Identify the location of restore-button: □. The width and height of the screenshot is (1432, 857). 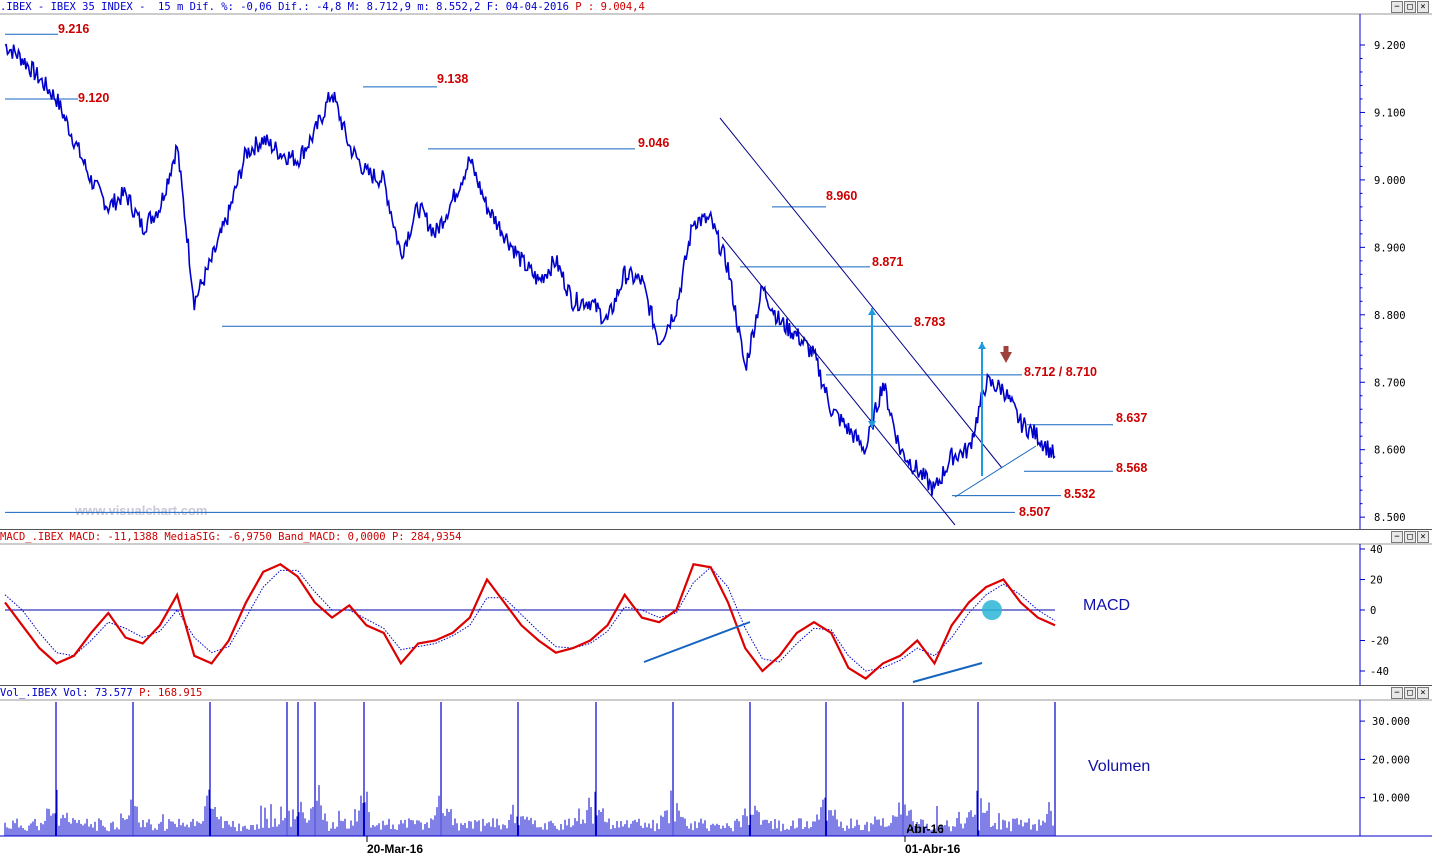
(1410, 7).